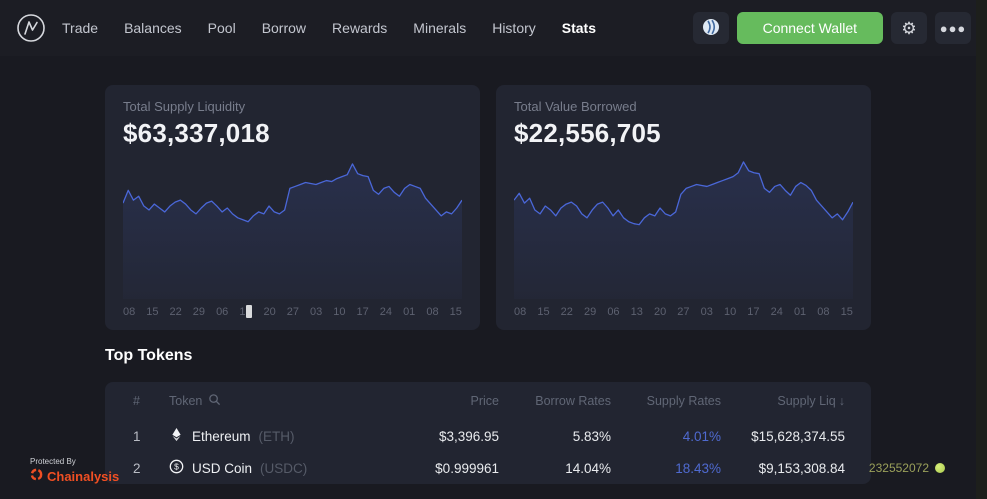 The image size is (987, 499). Describe the element at coordinates (587, 133) in the screenshot. I see `card-value: $22,556,705` at that location.